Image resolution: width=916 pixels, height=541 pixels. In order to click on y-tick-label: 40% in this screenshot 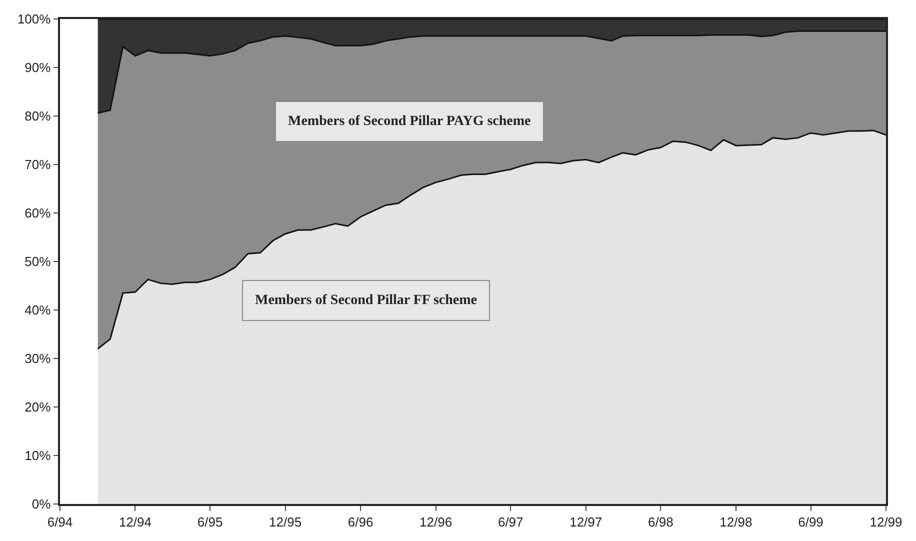, I will do `click(38, 310)`.